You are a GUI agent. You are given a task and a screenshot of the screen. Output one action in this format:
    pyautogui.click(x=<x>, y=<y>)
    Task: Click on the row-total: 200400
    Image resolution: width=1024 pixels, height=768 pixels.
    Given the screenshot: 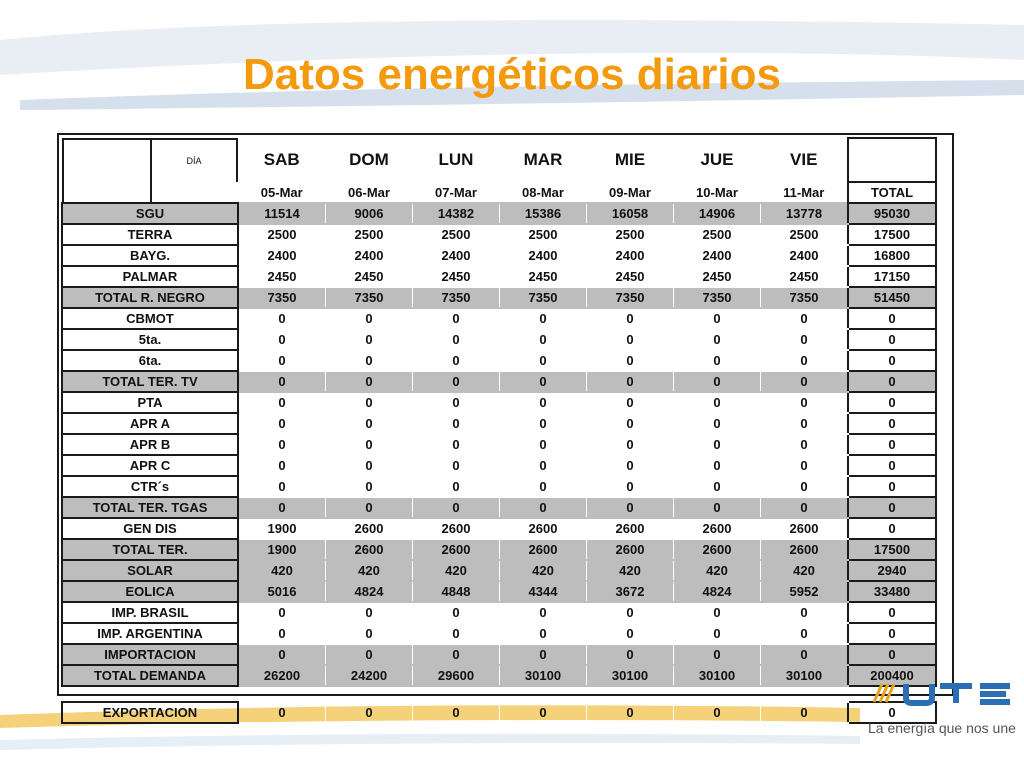 What is the action you would take?
    pyautogui.click(x=892, y=675)
    